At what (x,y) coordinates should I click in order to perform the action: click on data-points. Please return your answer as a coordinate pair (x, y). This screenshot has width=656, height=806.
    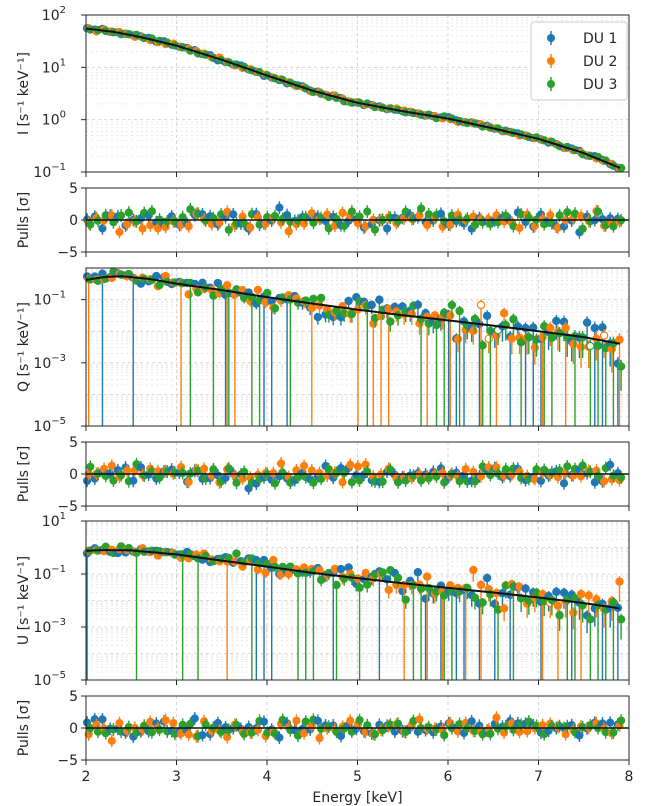
    Looking at the image, I should click on (354, 729).